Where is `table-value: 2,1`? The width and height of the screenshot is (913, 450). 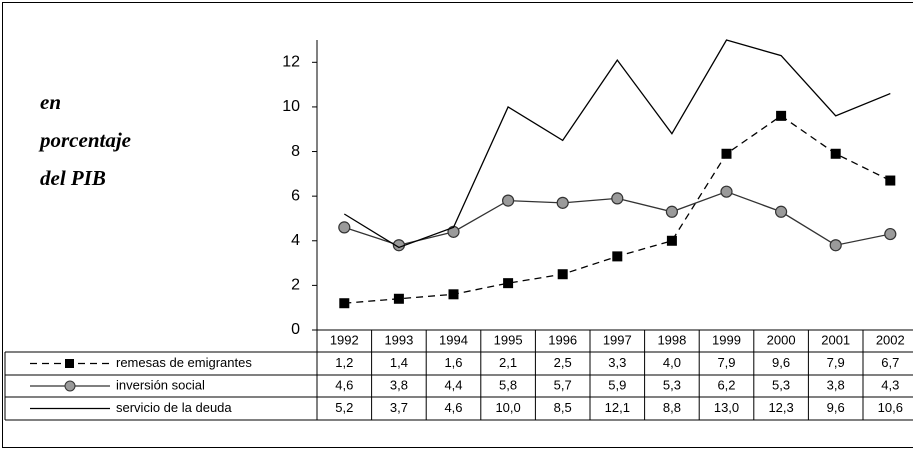
table-value: 2,1 is located at coordinates (508, 362).